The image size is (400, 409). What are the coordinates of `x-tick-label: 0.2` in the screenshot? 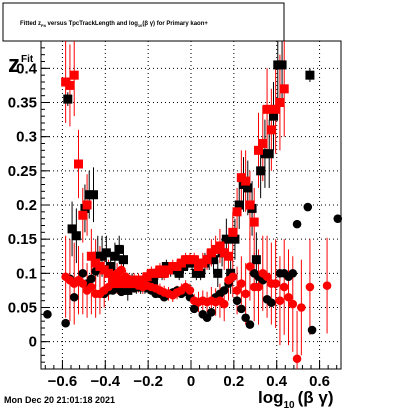 It's located at (233, 381).